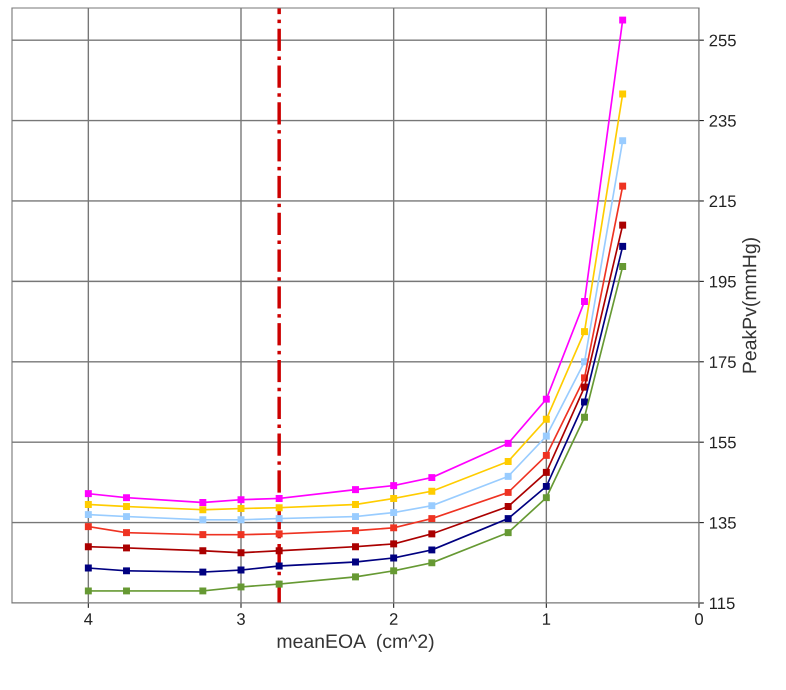 Image resolution: width=786 pixels, height=690 pixels. Describe the element at coordinates (723, 282) in the screenshot. I see `y-tick-label: 195` at that location.